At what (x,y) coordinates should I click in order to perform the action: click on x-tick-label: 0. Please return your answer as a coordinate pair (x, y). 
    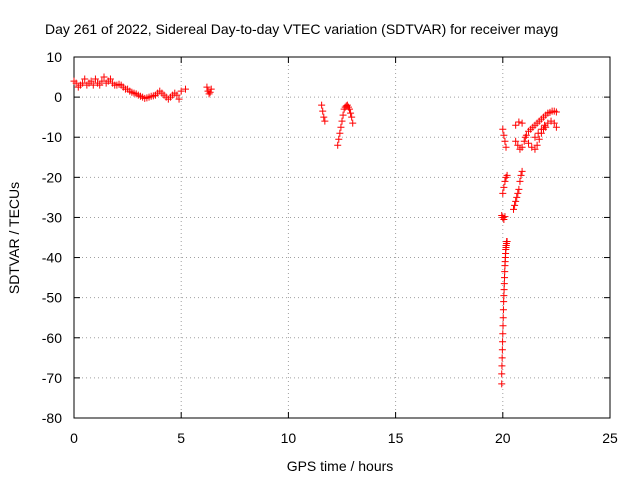
    Looking at the image, I should click on (74, 438).